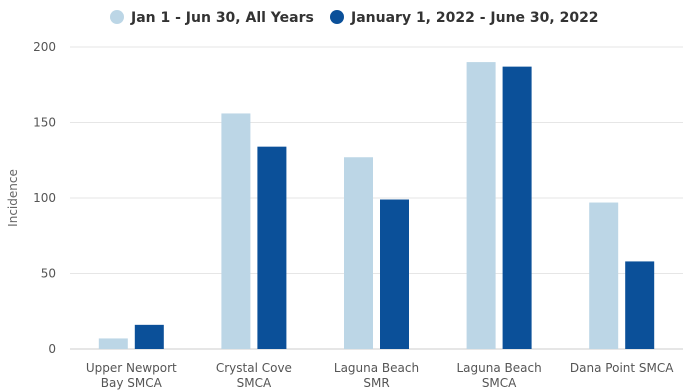  Describe the element at coordinates (474, 18) in the screenshot. I see `legend-label-2: January 1, 2022 - June 30, 2022` at that location.